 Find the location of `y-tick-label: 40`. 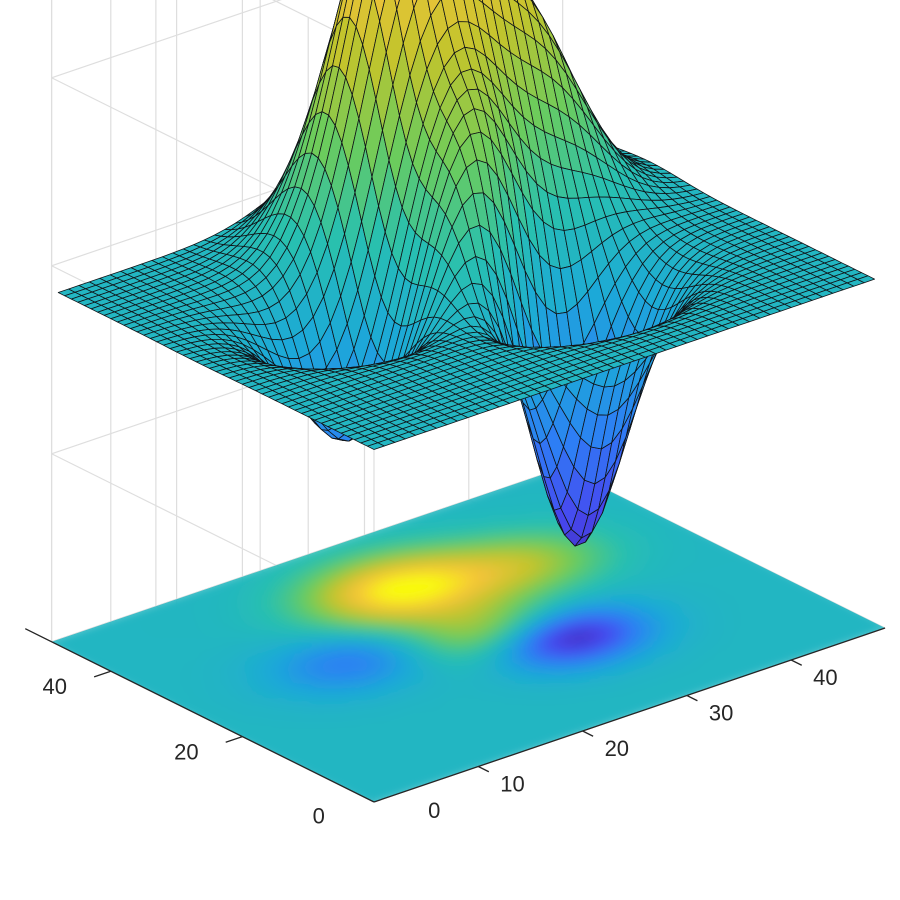

y-tick-label: 40 is located at coordinates (55, 686).